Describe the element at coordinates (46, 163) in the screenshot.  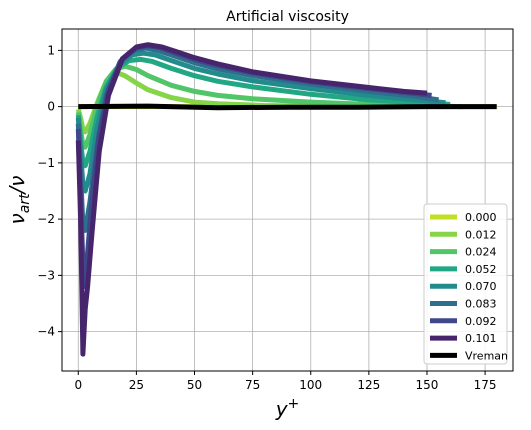
I see `y-tick-label: −1` at that location.